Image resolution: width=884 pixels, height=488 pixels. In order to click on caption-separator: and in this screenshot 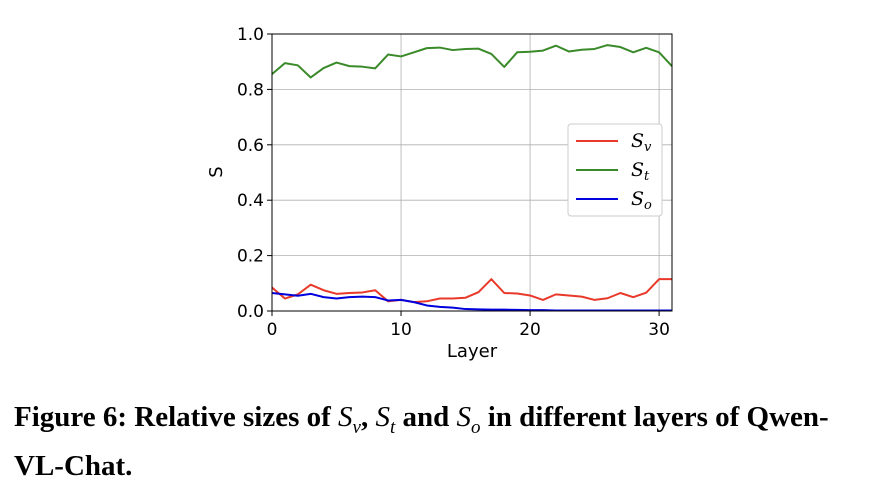, I will do `click(426, 417)`.